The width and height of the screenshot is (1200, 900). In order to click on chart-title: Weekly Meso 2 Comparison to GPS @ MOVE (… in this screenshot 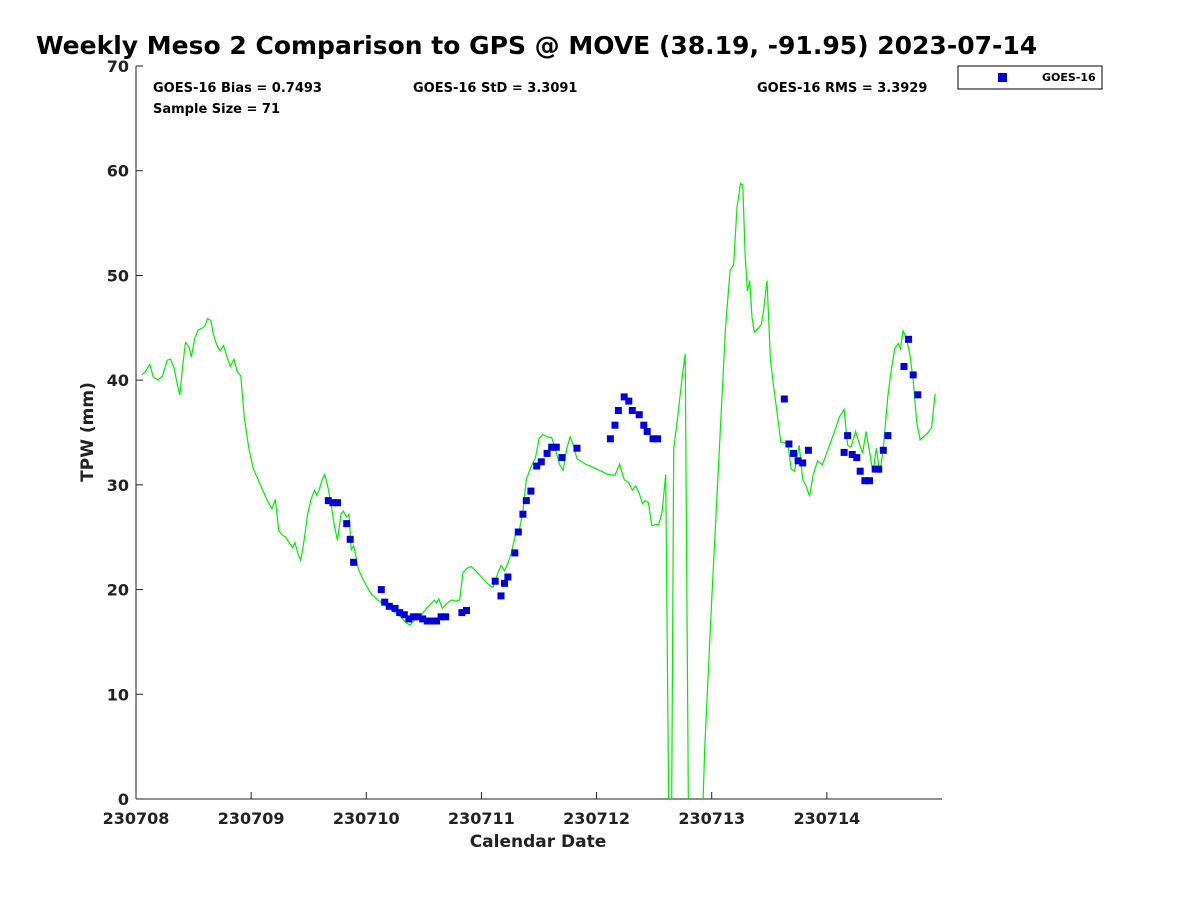, I will do `click(536, 45)`.